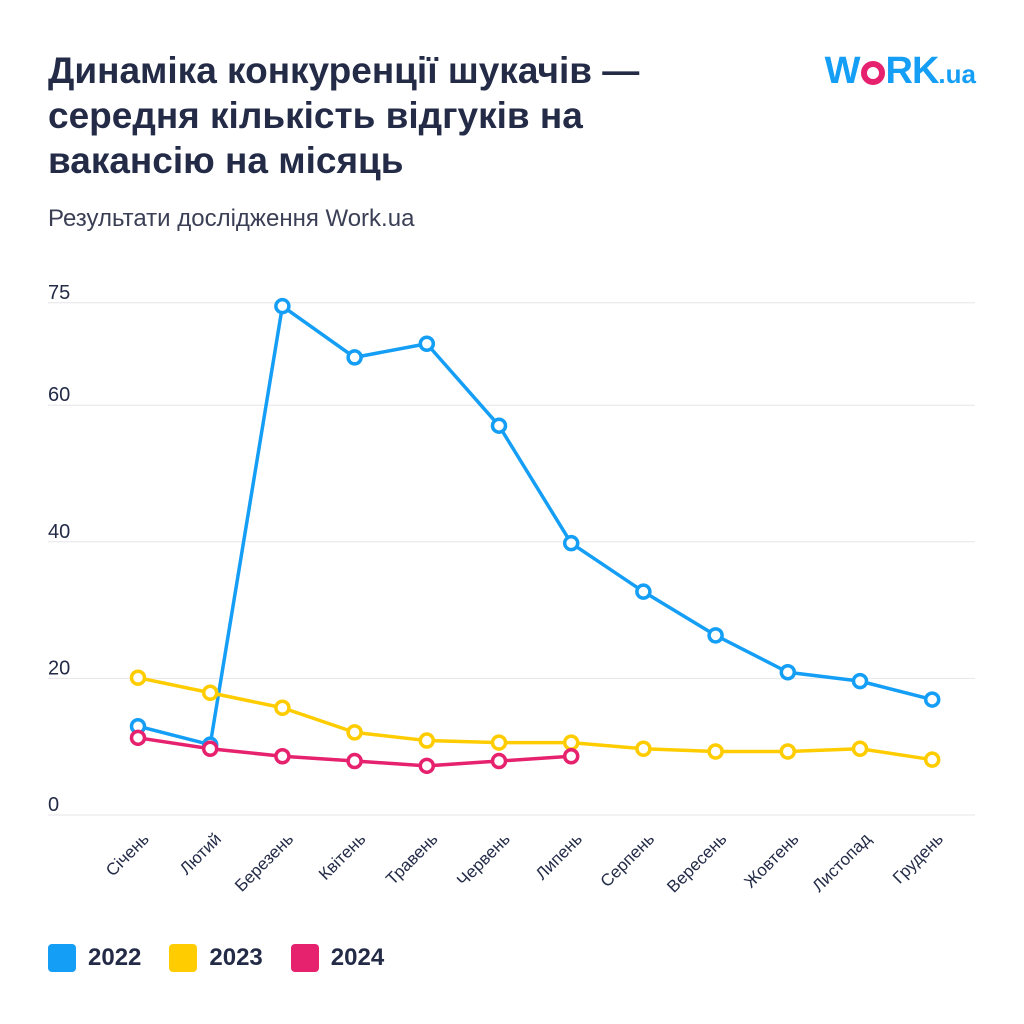 Image resolution: width=1024 pixels, height=1024 pixels. What do you see at coordinates (559, 856) in the screenshot?
I see `x-tick-label: Липень` at bounding box center [559, 856].